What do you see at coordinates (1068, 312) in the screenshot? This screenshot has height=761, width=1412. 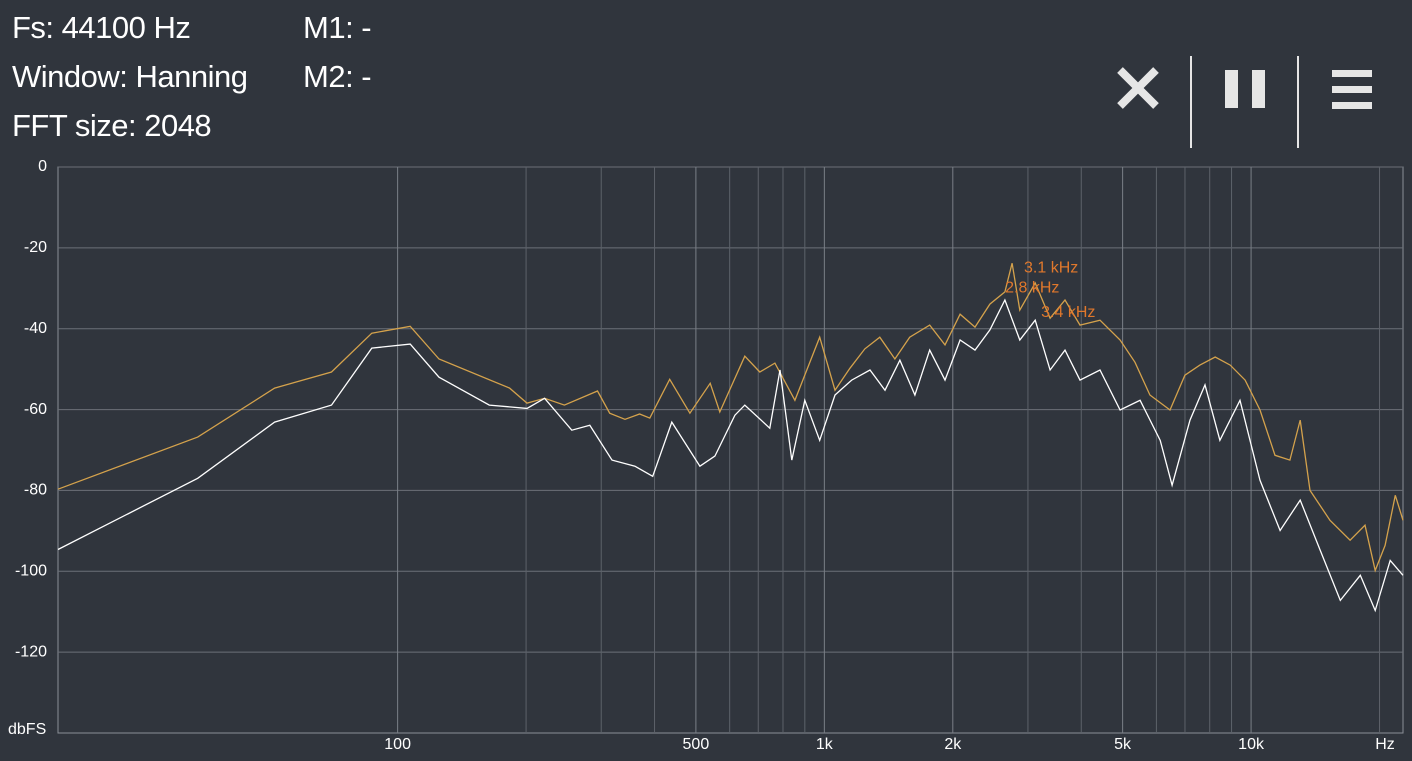 I see `peak-annotation: 3.4 kHz` at bounding box center [1068, 312].